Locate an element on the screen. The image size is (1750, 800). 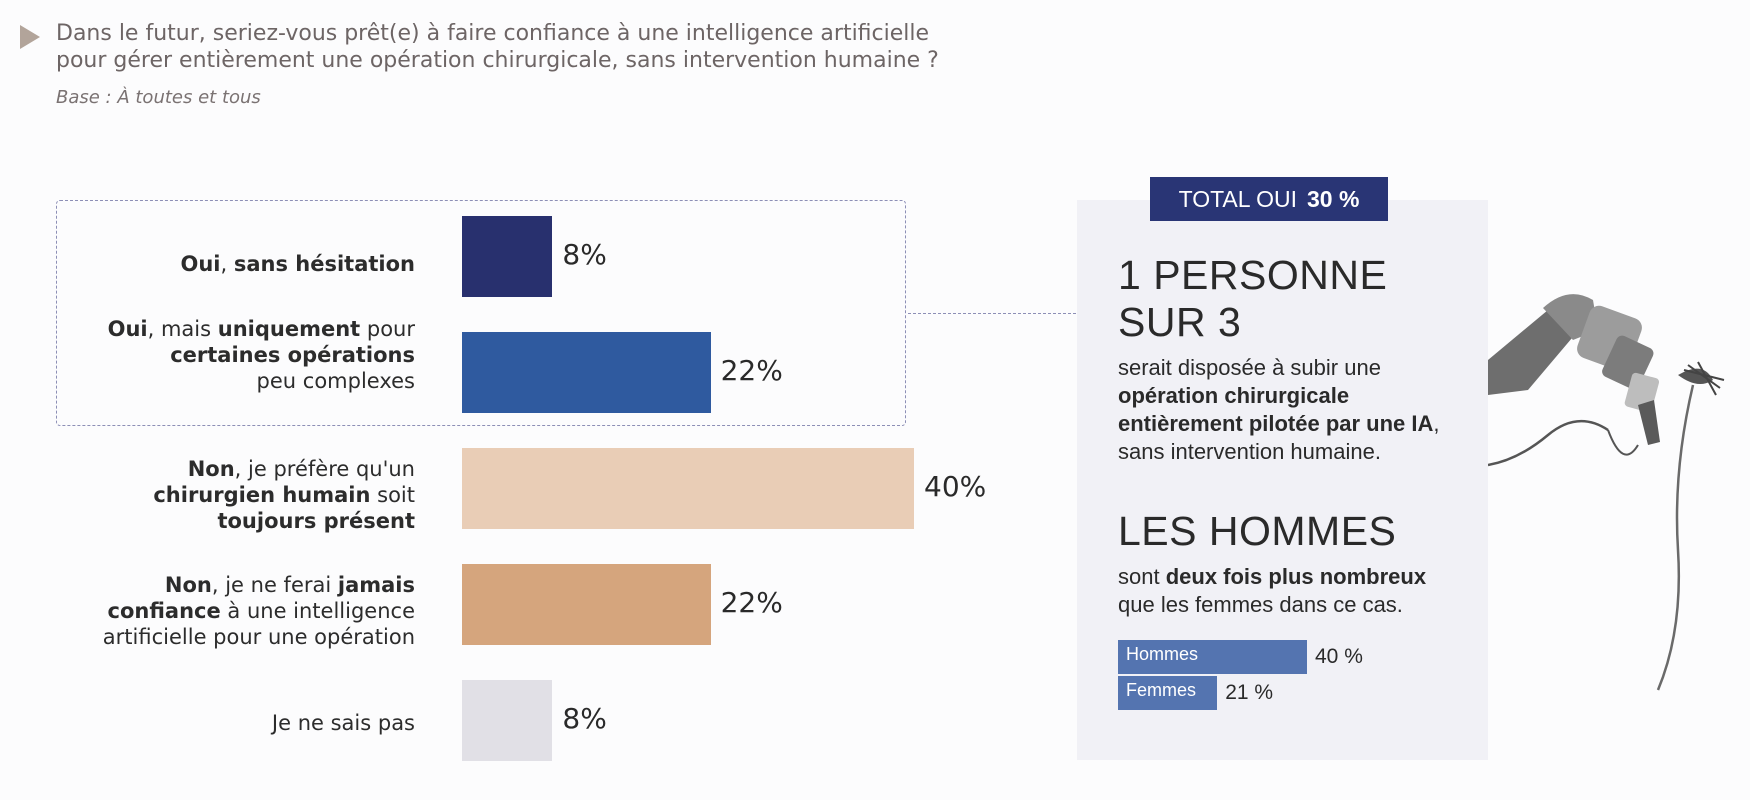
oui-group-box is located at coordinates (481, 313).